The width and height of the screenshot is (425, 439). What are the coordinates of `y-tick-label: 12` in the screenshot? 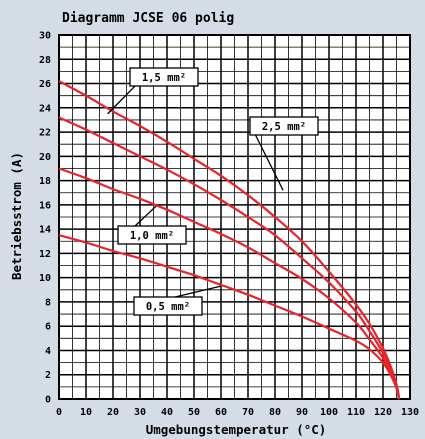 It's located at (45, 254).